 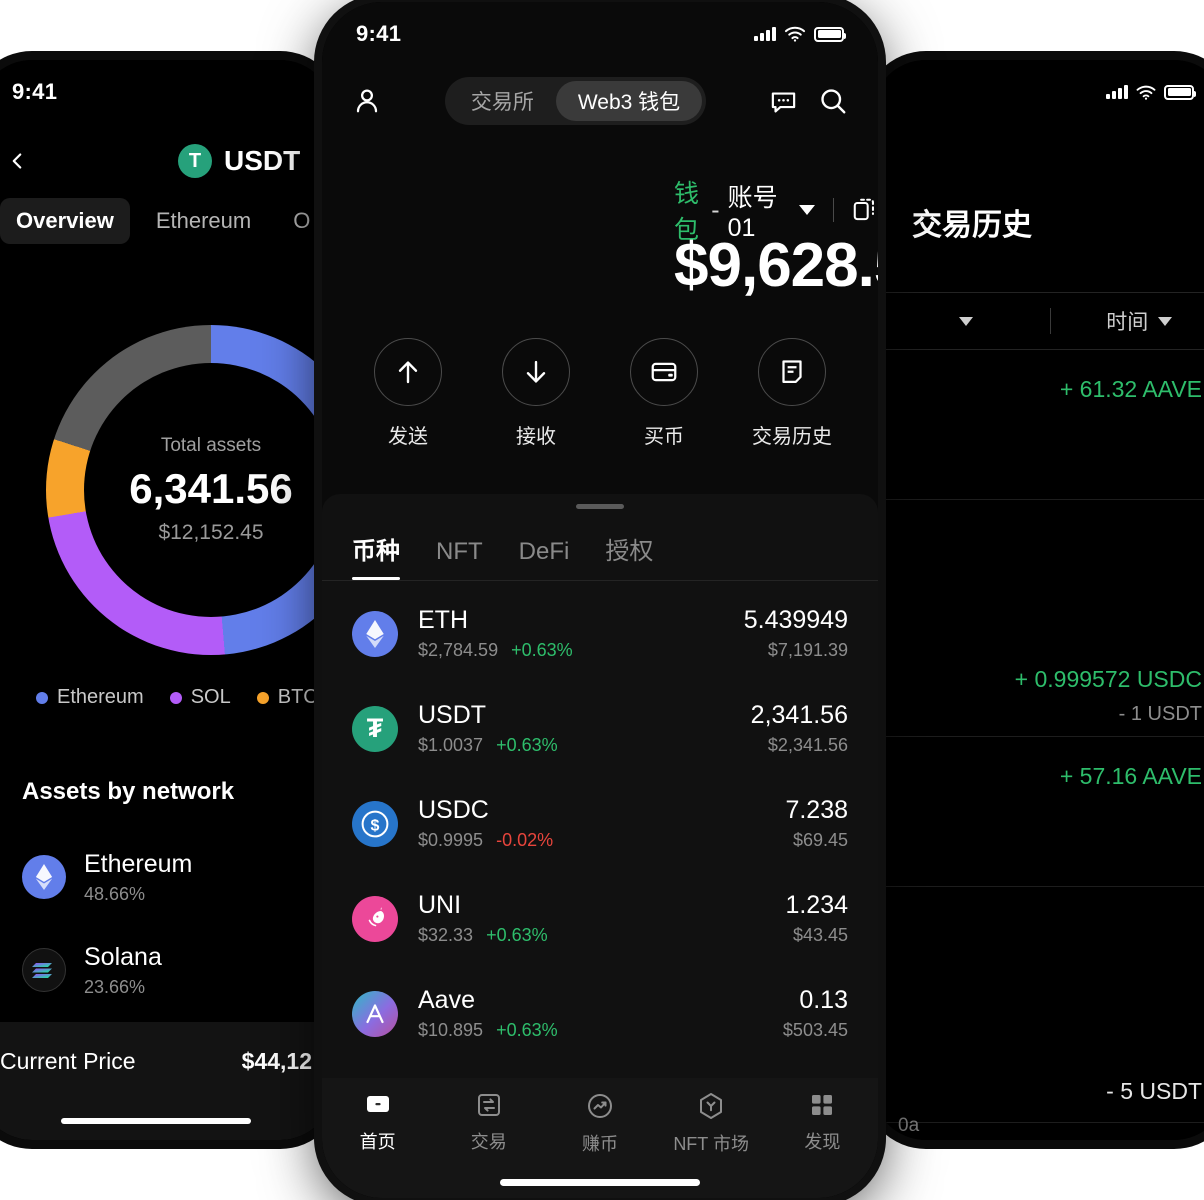 What do you see at coordinates (44, 876) in the screenshot?
I see `ethereum-icon` at bounding box center [44, 876].